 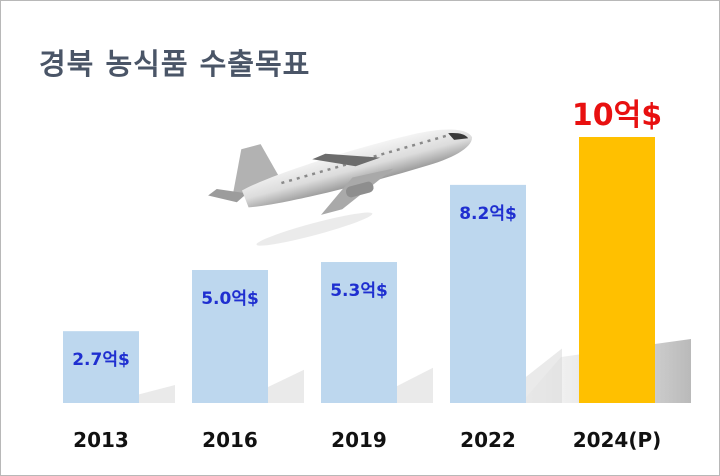 I want to click on x-tick-label: 2019, so click(x=359, y=440).